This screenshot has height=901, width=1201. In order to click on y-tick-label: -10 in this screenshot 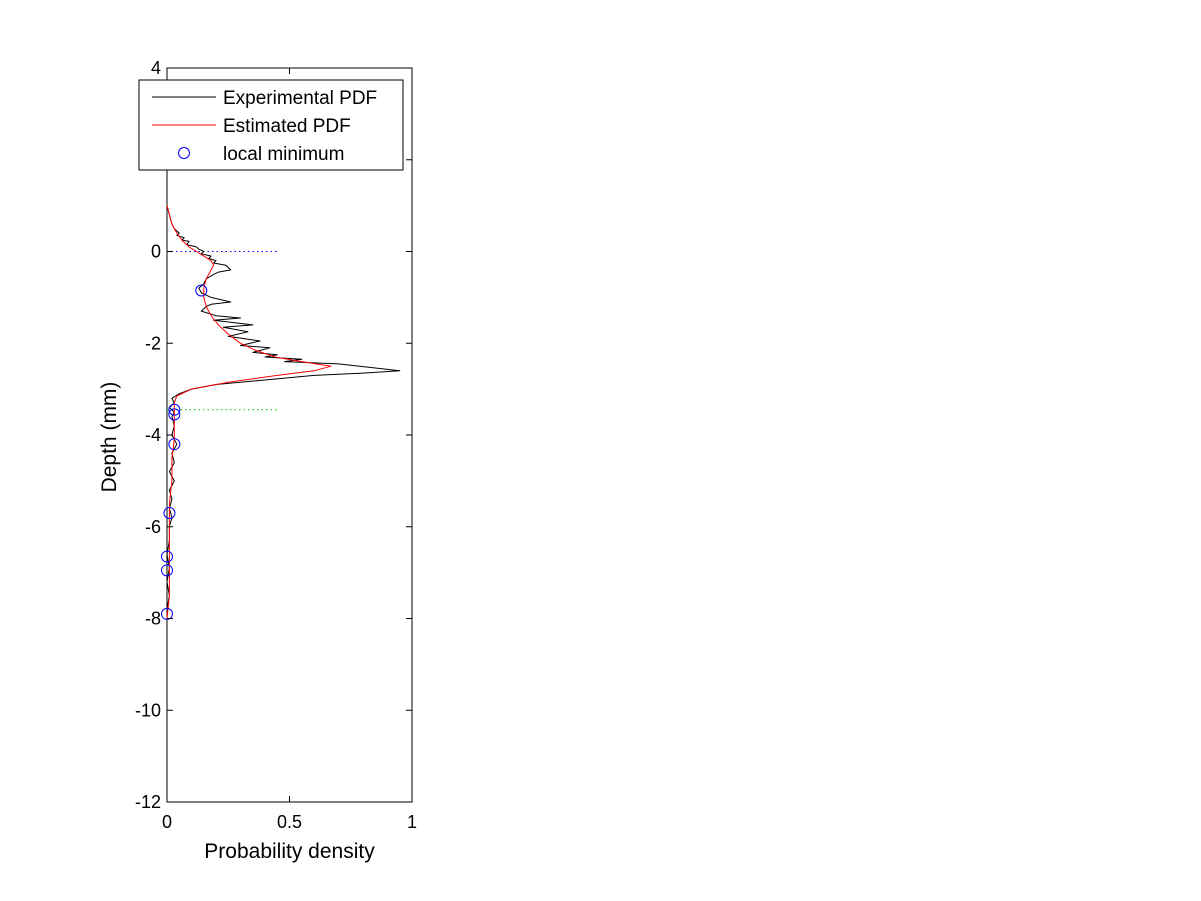, I will do `click(148, 710)`.